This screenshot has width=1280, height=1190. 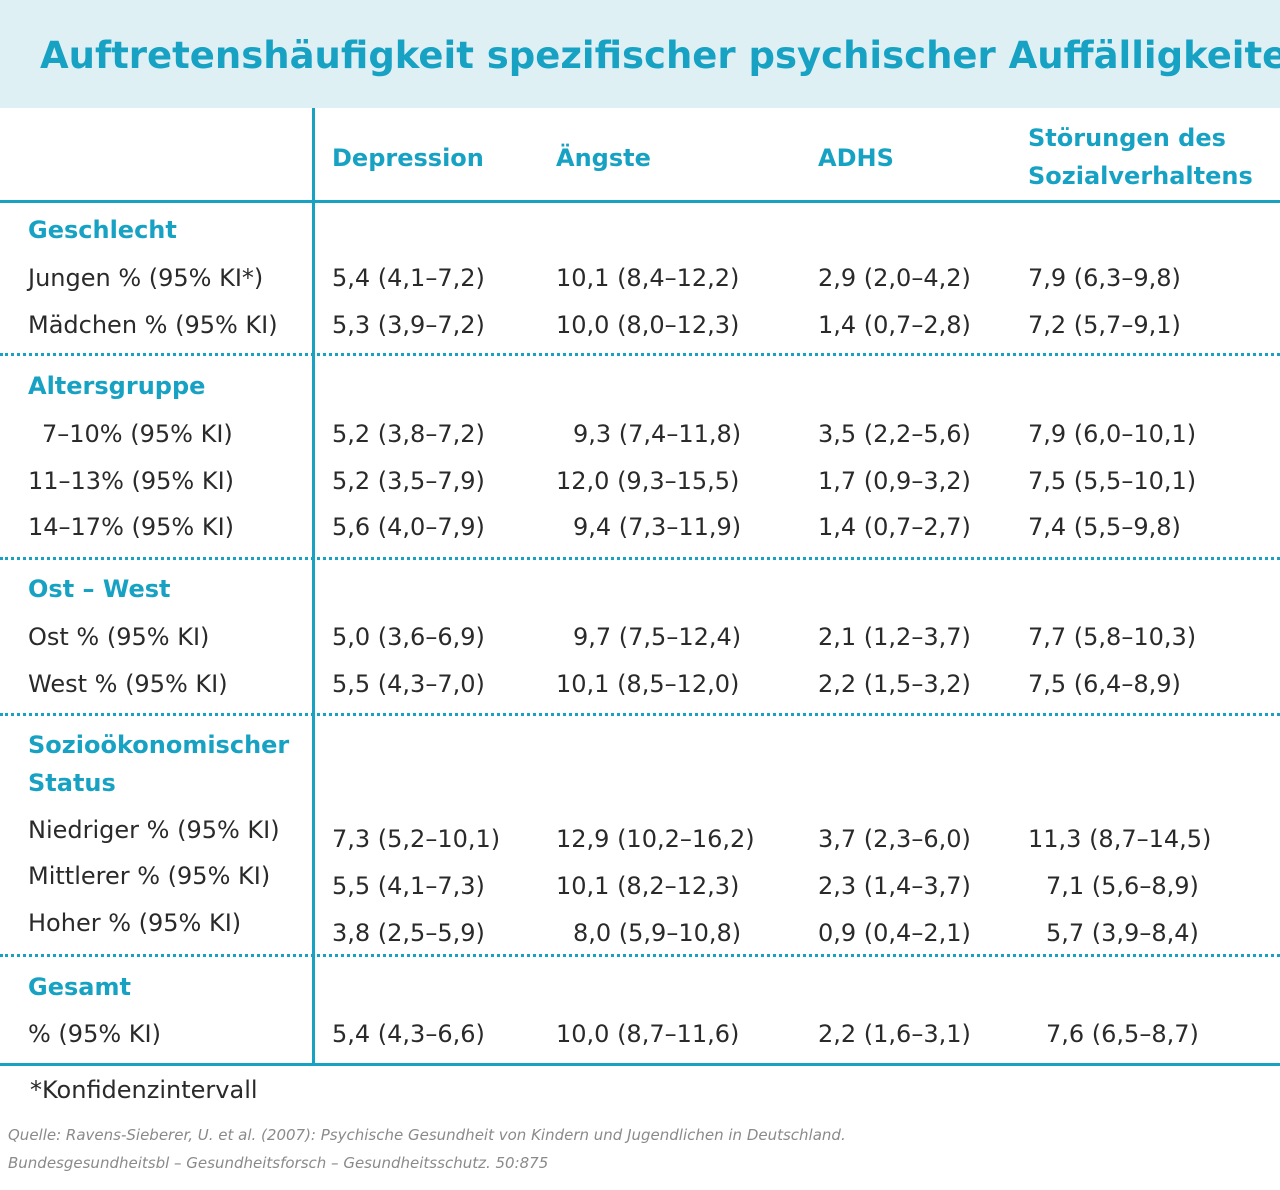 I want to click on cell-7-10-depression: 5,2 (3,8–7,2), so click(x=408, y=434).